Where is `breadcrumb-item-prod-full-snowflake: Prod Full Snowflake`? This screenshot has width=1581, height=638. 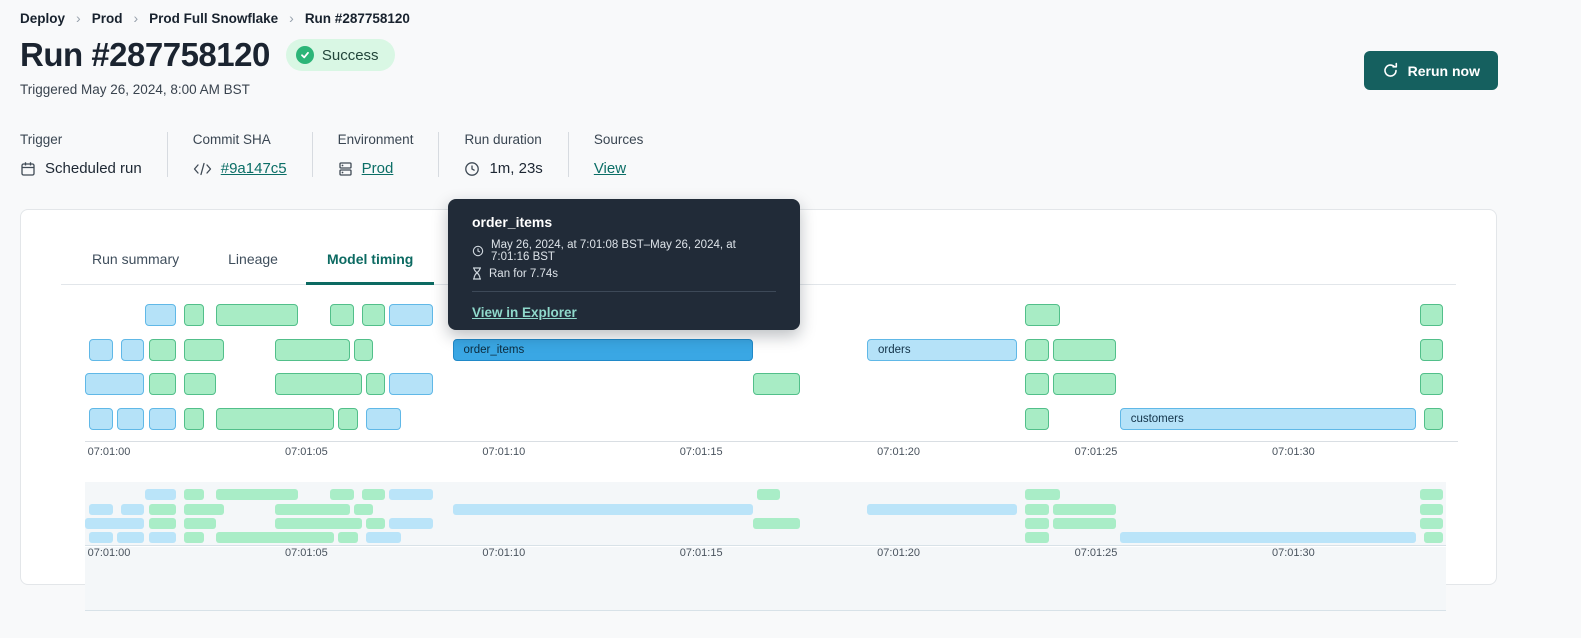 breadcrumb-item-prod-full-snowflake: Prod Full Snowflake is located at coordinates (214, 18).